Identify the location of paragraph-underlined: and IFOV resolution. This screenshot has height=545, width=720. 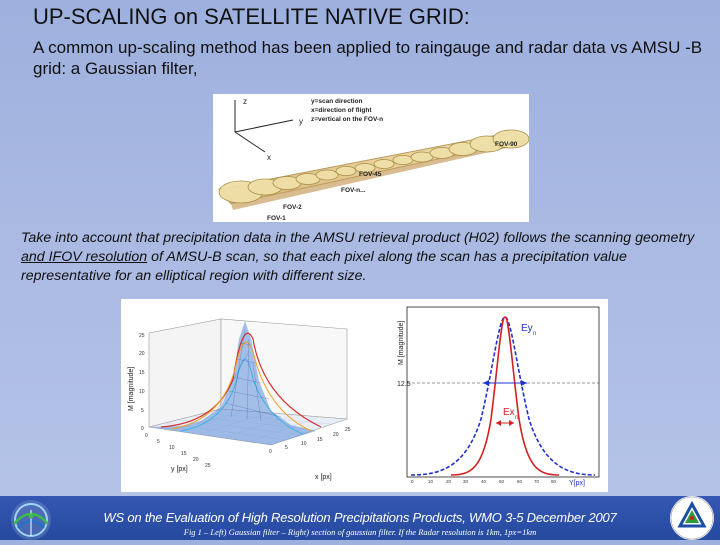
(84, 257).